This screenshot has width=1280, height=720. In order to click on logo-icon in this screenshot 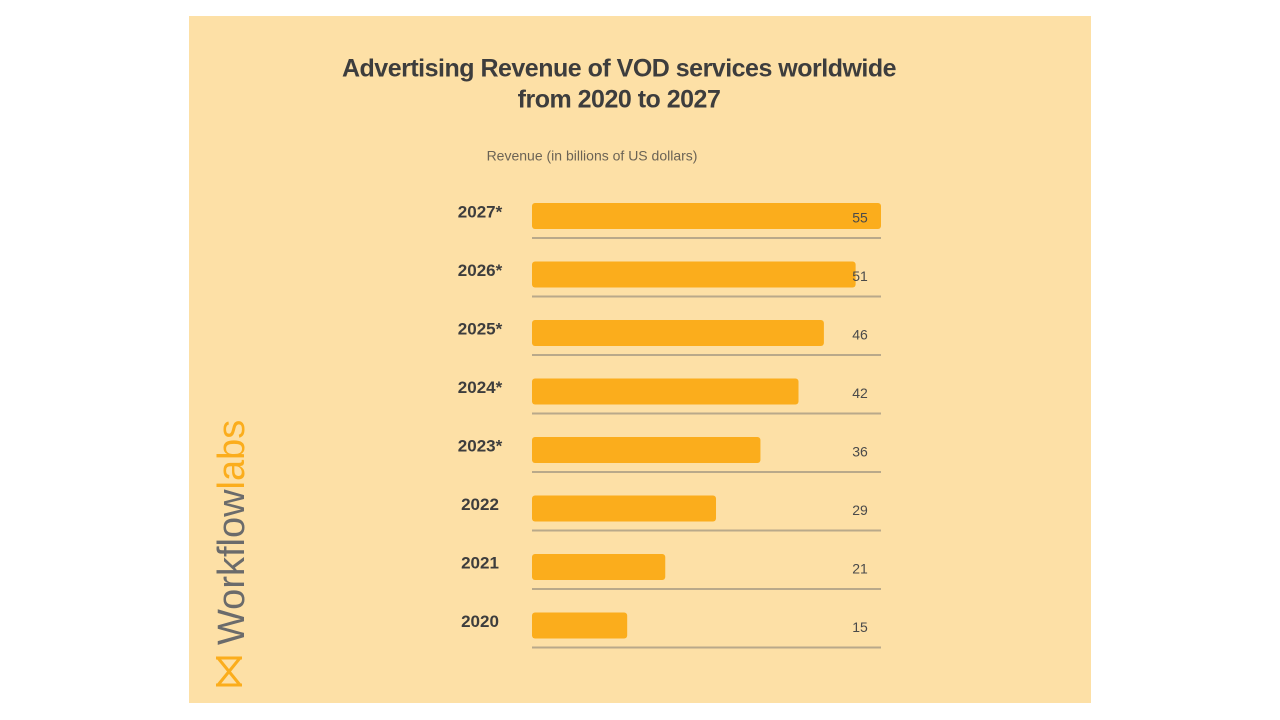, I will do `click(229, 671)`.